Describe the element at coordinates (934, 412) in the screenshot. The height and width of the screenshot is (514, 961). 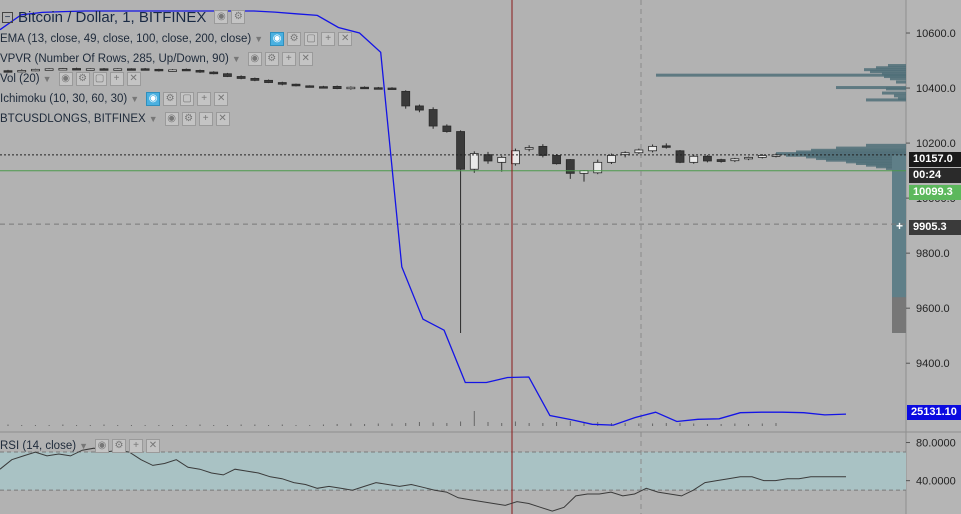
I see `longs-value-tag: 25131.10` at that location.